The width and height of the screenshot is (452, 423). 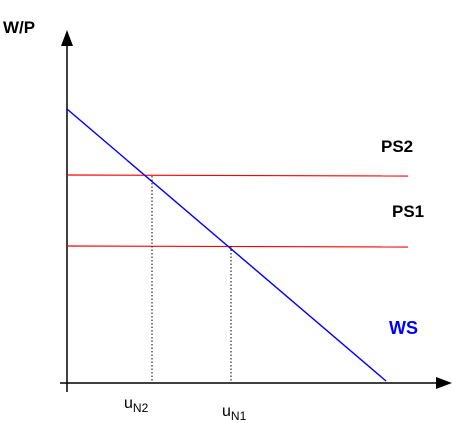 What do you see at coordinates (403, 328) in the screenshot?
I see `ws-label: WS` at bounding box center [403, 328].